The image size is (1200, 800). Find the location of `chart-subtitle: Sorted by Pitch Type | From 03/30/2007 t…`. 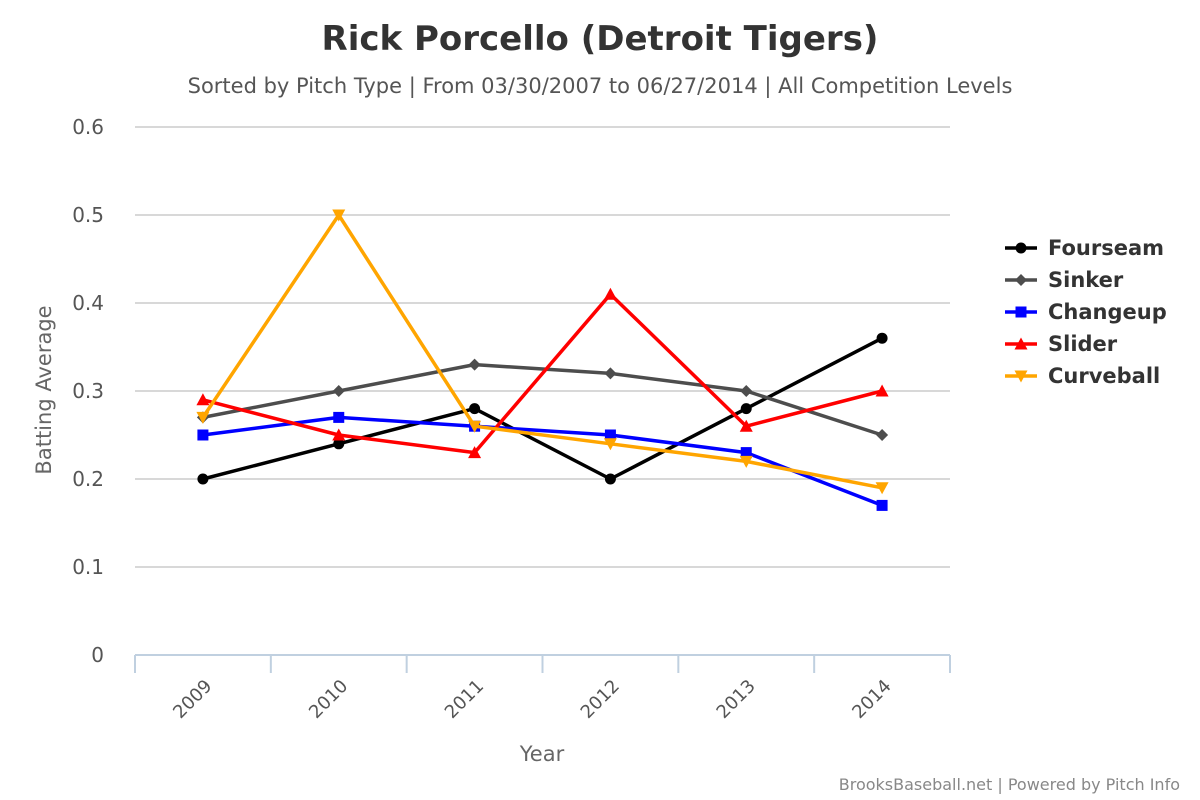

chart-subtitle: Sorted by Pitch Type | From 03/30/2007 t… is located at coordinates (600, 86).